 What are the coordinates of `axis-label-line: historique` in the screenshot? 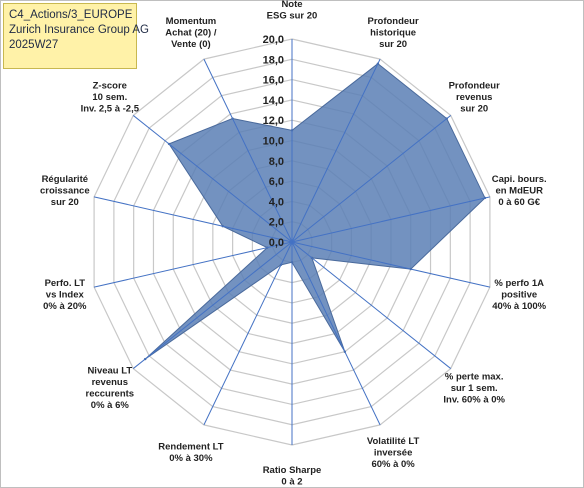 It's located at (393, 33).